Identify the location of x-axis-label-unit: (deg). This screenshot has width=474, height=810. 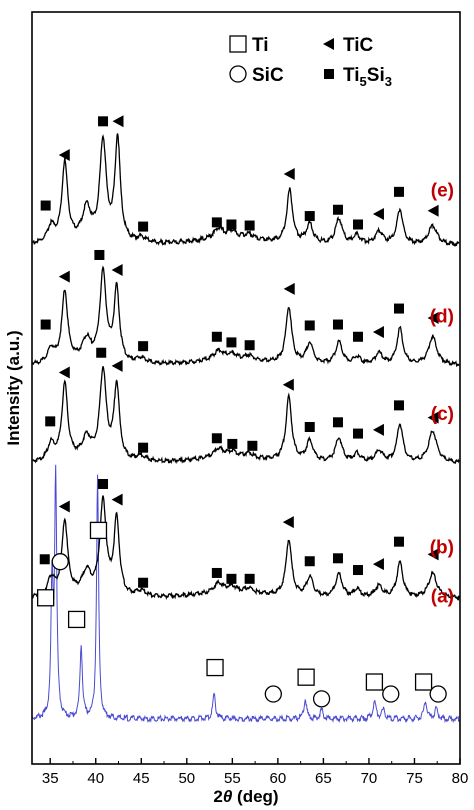
(255, 796).